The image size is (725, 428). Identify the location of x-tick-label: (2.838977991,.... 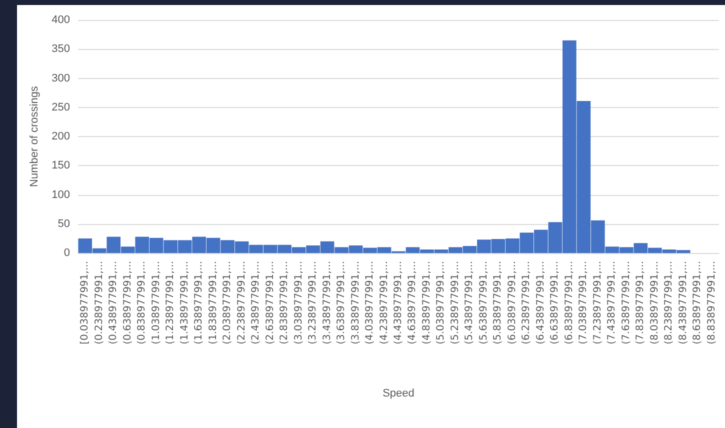
(284, 302).